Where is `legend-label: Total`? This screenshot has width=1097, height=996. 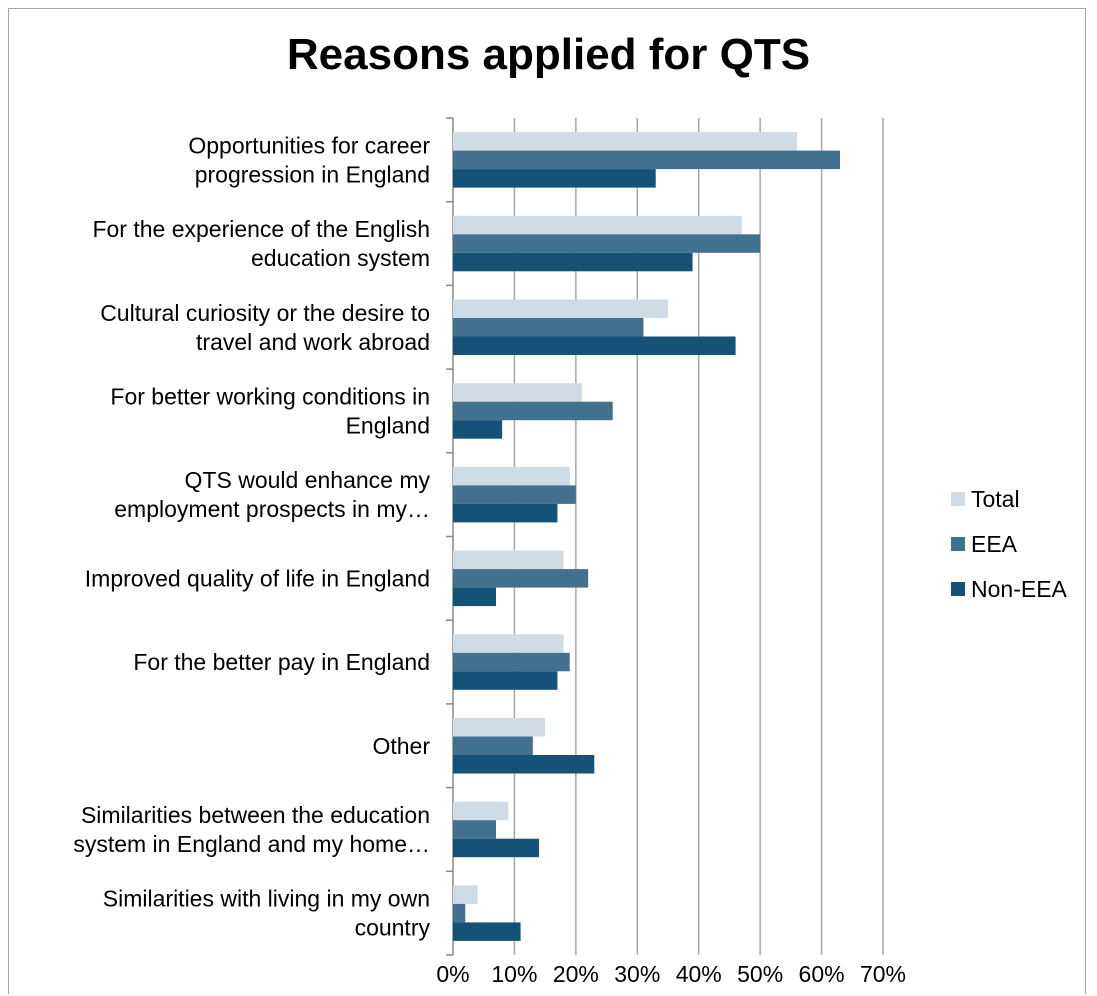 legend-label: Total is located at coordinates (995, 499).